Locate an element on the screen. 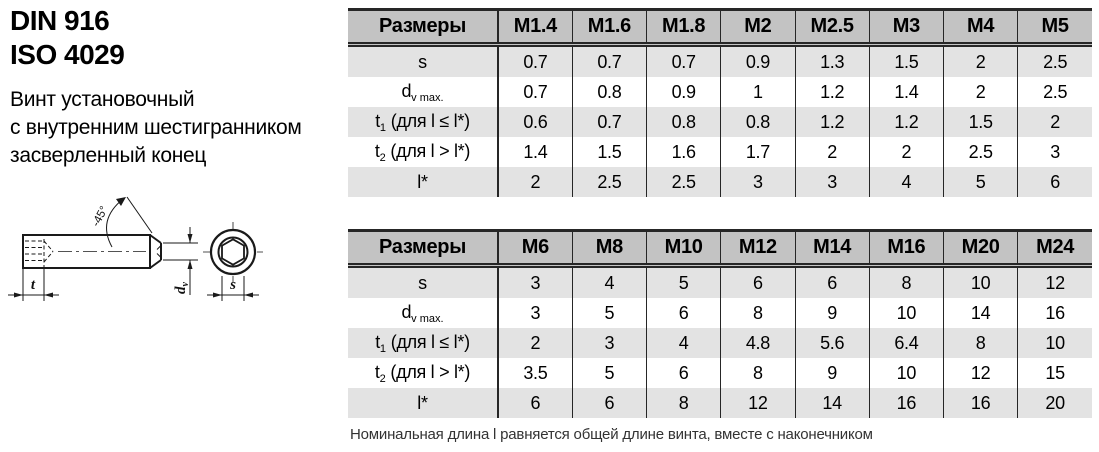  param-column-header: Размеры is located at coordinates (423, 28).